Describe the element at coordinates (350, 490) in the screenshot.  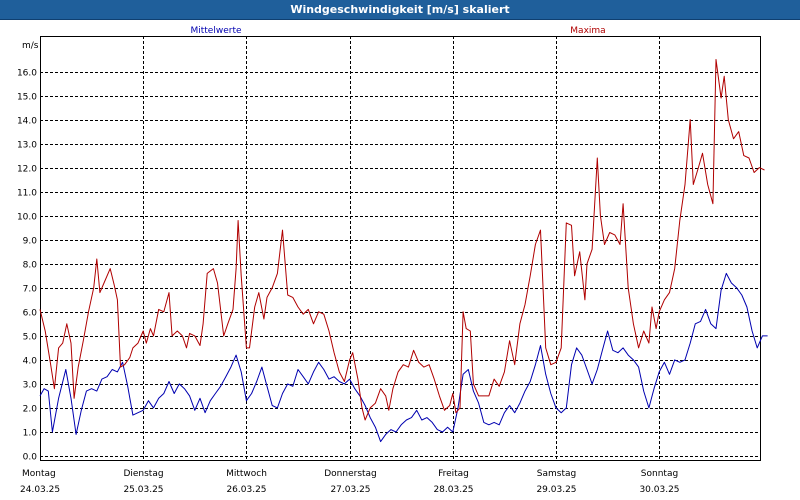
I see `x-tick-date: 27.03.25` at that location.